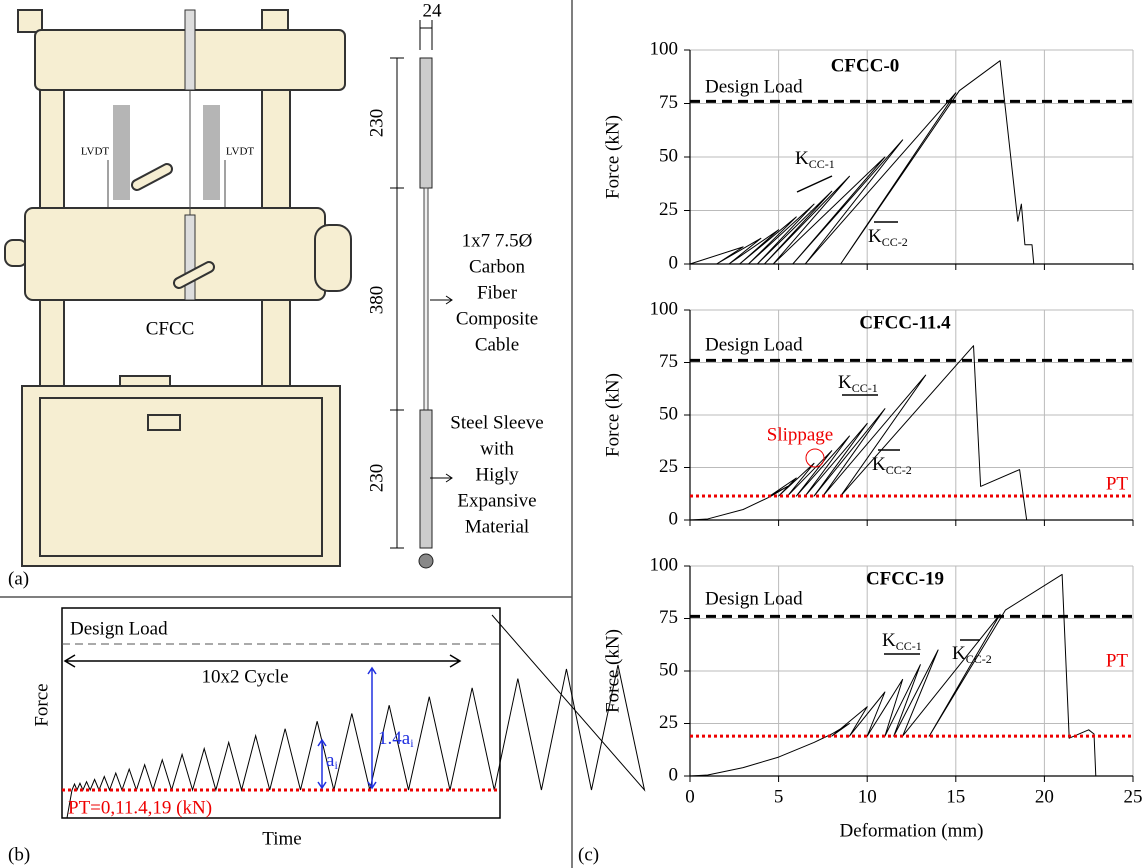 The width and height of the screenshot is (1146, 868). What do you see at coordinates (41, 704) in the screenshot?
I see `y-axis-label: Force` at bounding box center [41, 704].